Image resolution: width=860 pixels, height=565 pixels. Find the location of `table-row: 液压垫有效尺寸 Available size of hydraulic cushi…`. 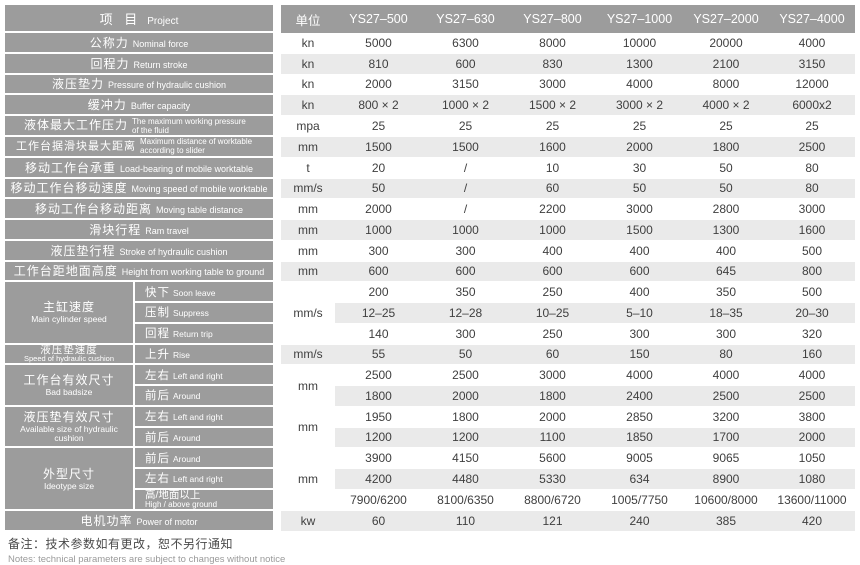

table-row: 液压垫有效尺寸 Available size of hydraulic cushi… is located at coordinates (430, 427).